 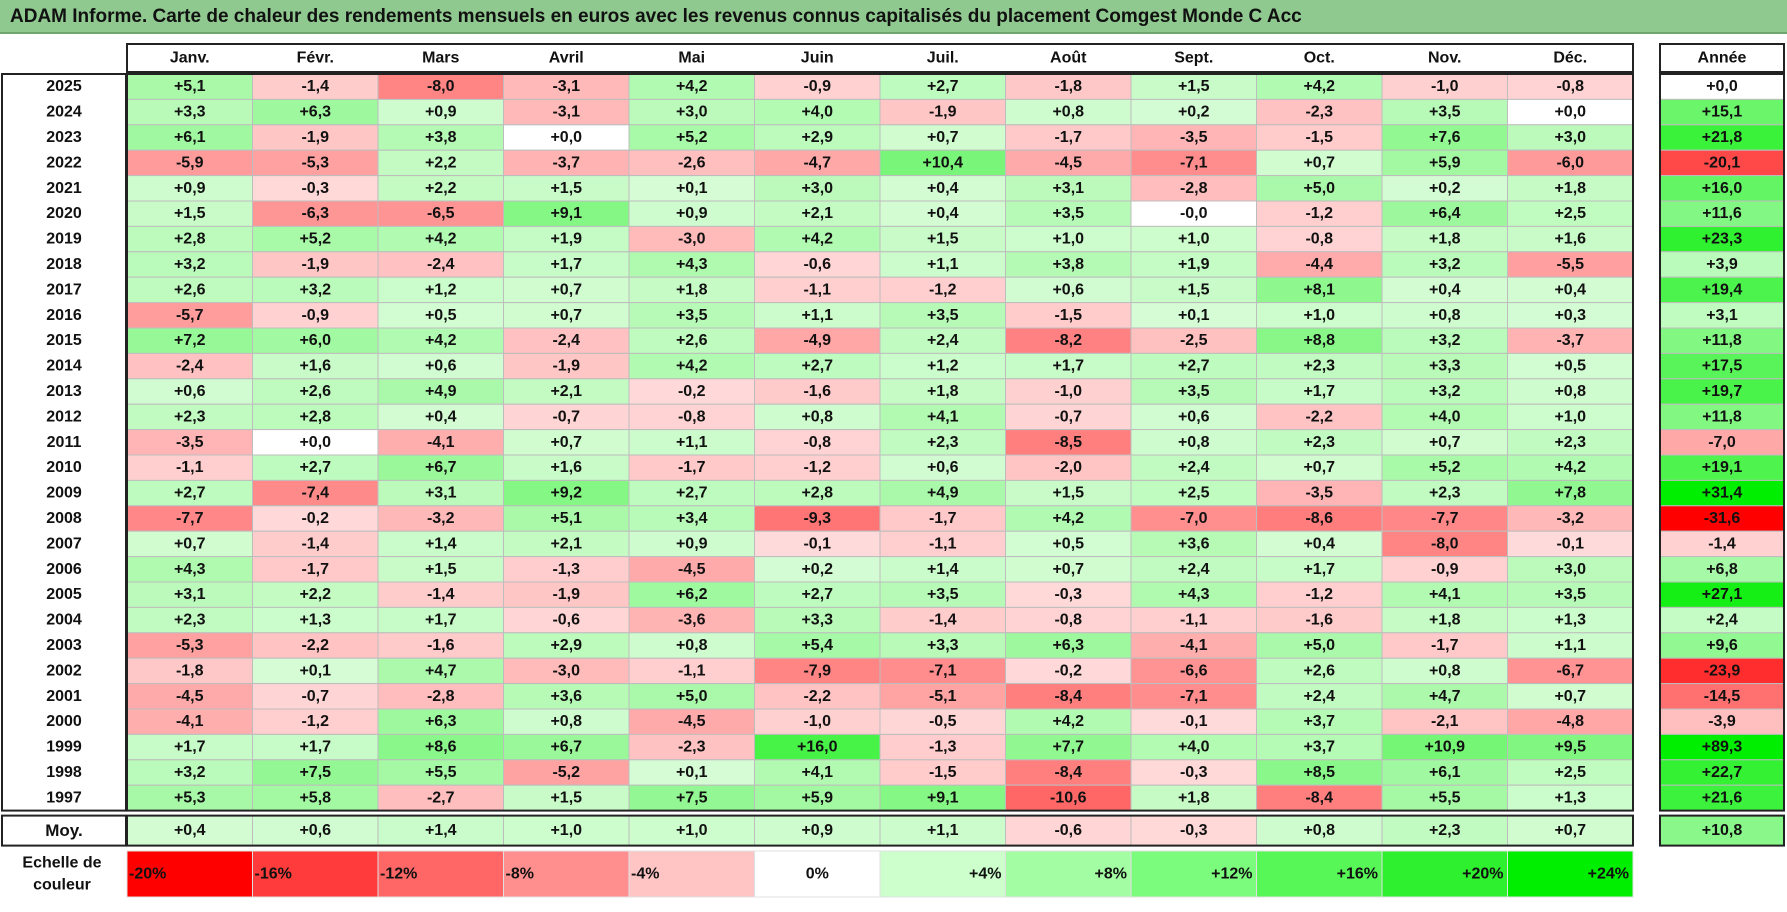 I want to click on cell-value: +1,3, so click(x=1570, y=797).